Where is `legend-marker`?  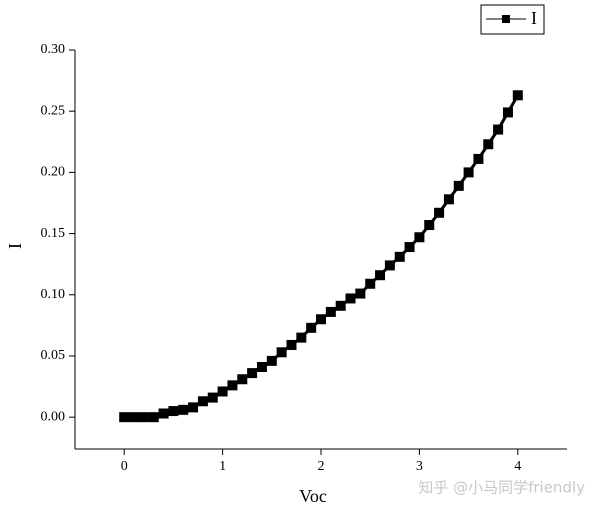
legend-marker is located at coordinates (506, 19).